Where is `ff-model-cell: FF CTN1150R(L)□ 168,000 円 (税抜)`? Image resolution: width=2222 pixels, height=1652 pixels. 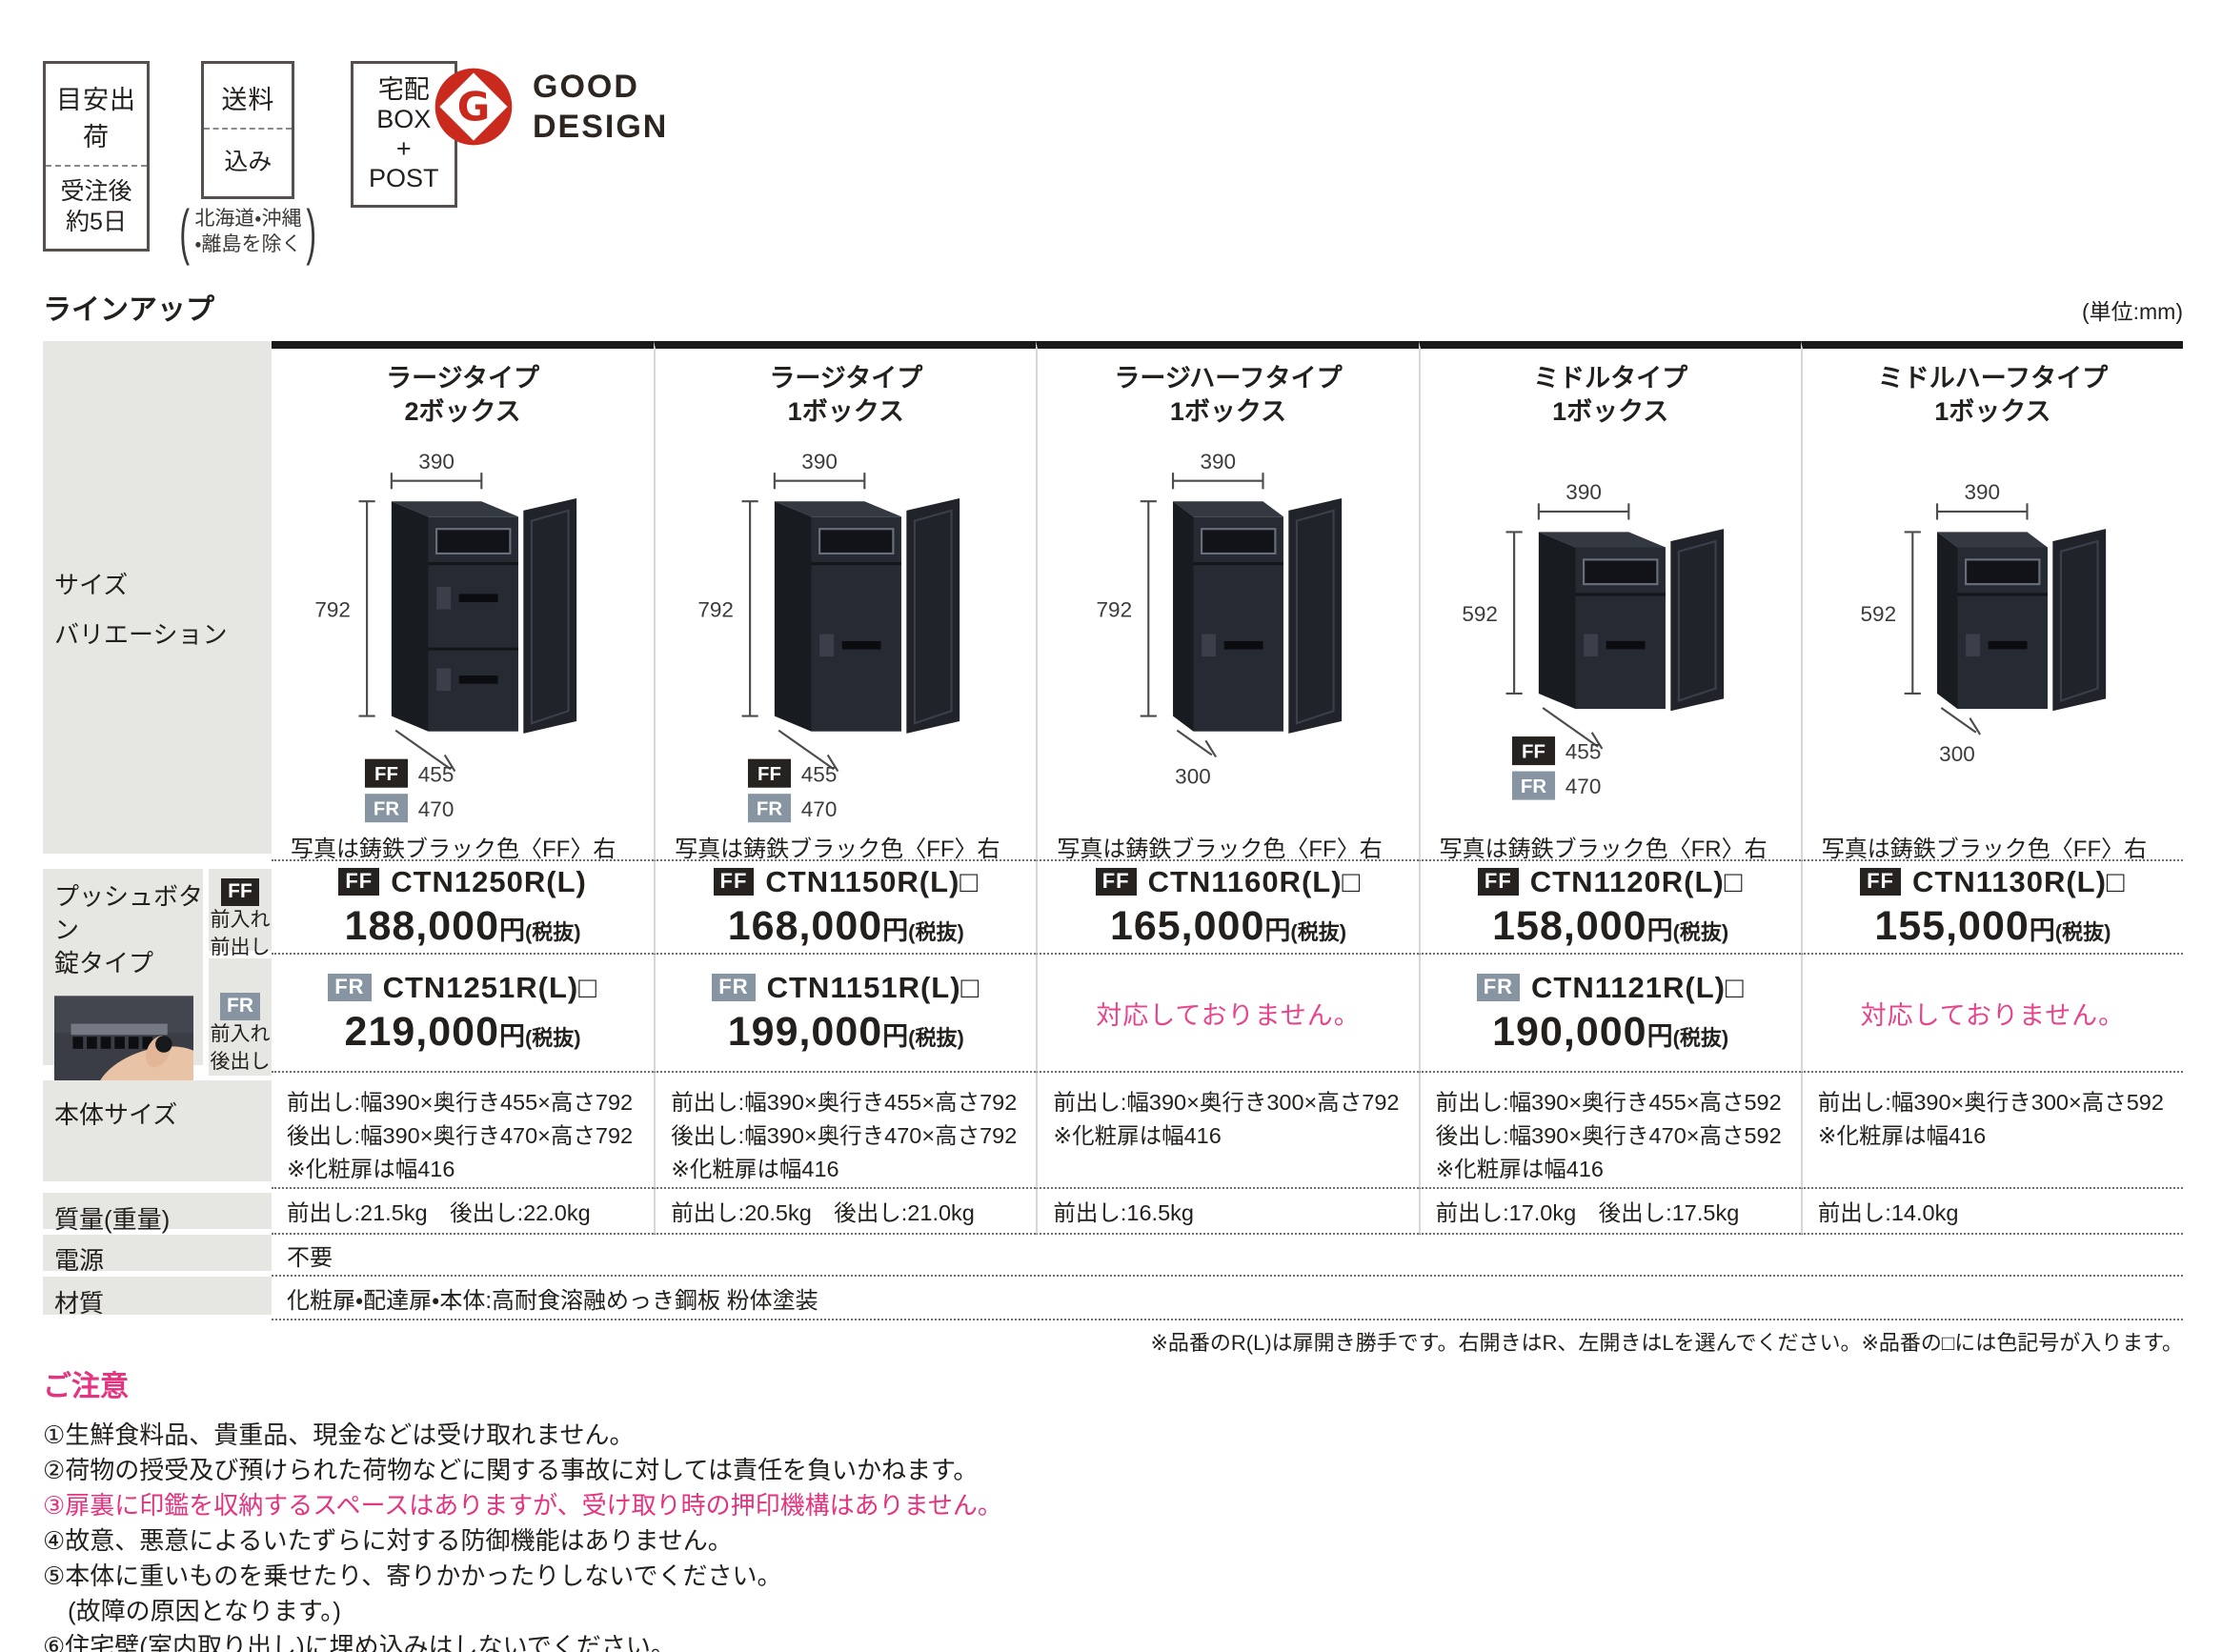
ff-model-cell: FF CTN1150R(L)□ 168,000 円 (税抜) is located at coordinates (845, 908).